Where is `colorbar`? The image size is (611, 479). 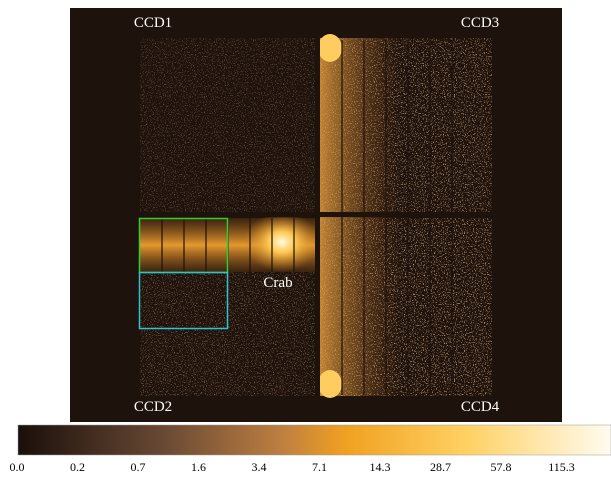
colorbar is located at coordinates (314, 440).